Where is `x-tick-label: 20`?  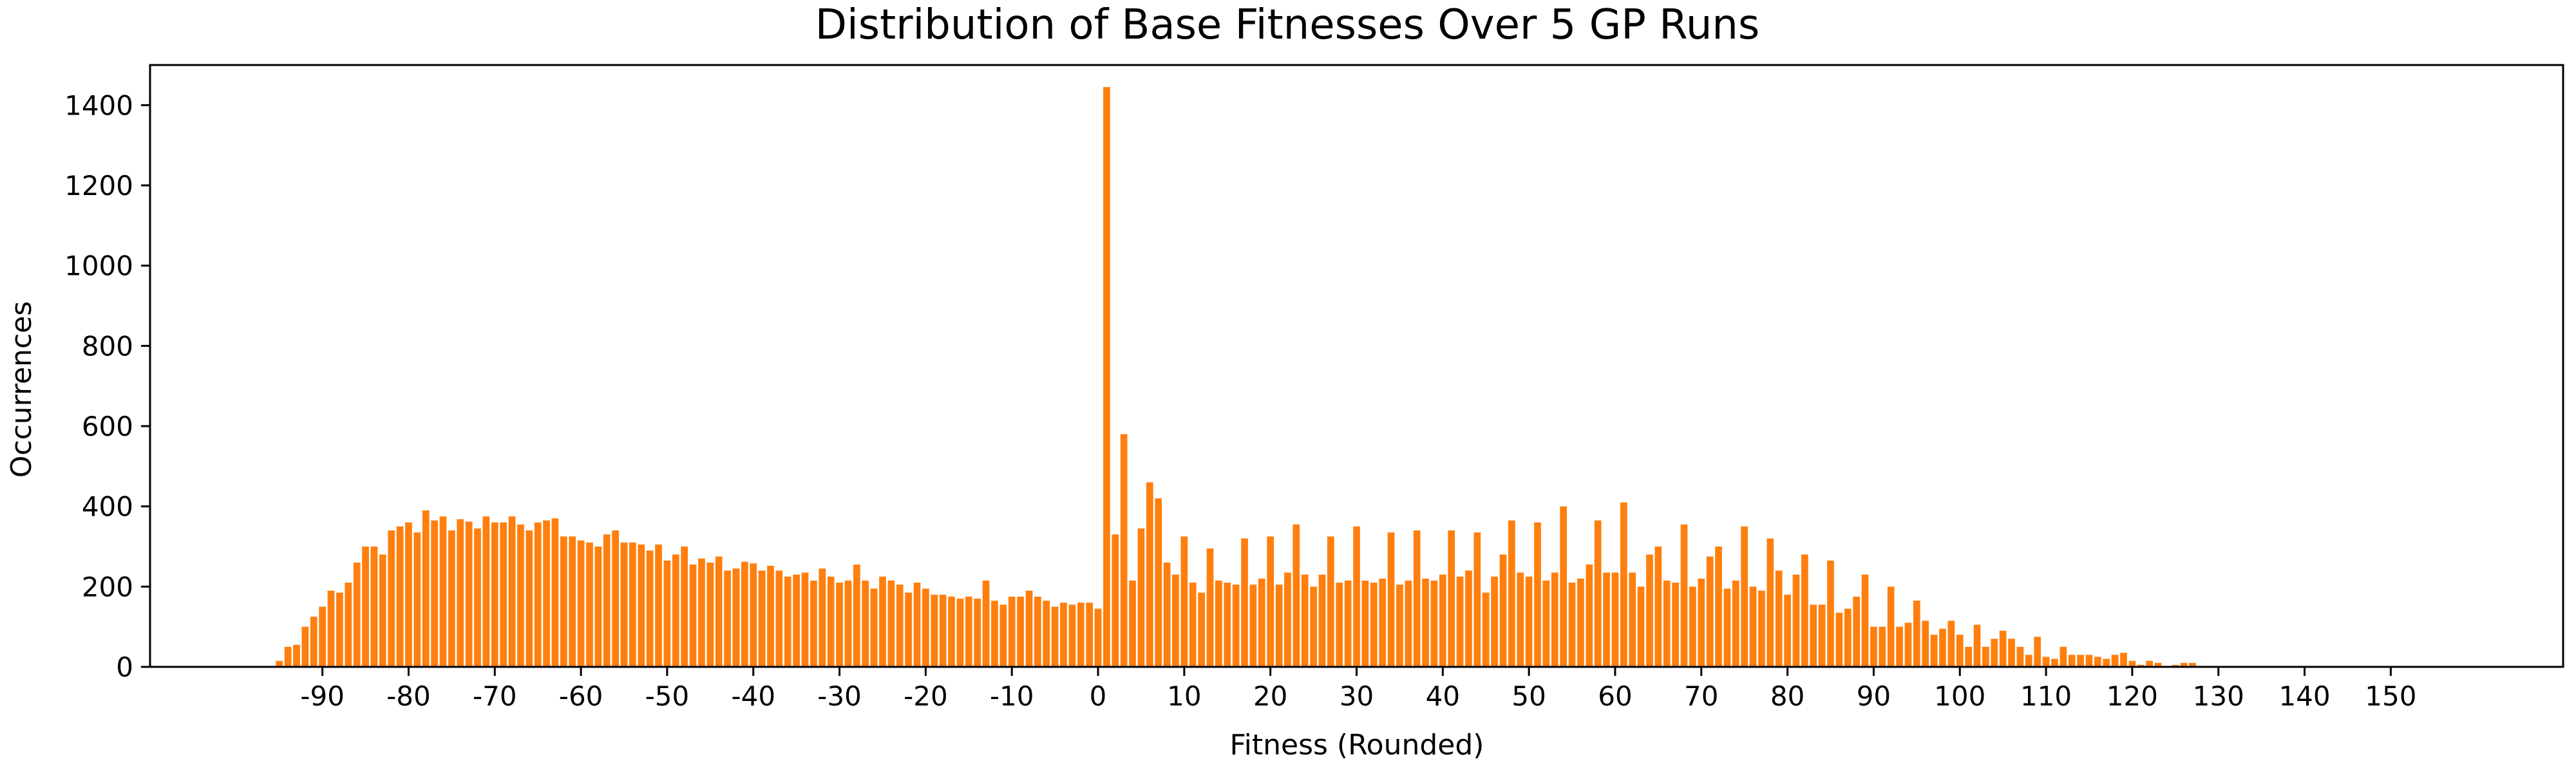
x-tick-label: 20 is located at coordinates (1270, 696).